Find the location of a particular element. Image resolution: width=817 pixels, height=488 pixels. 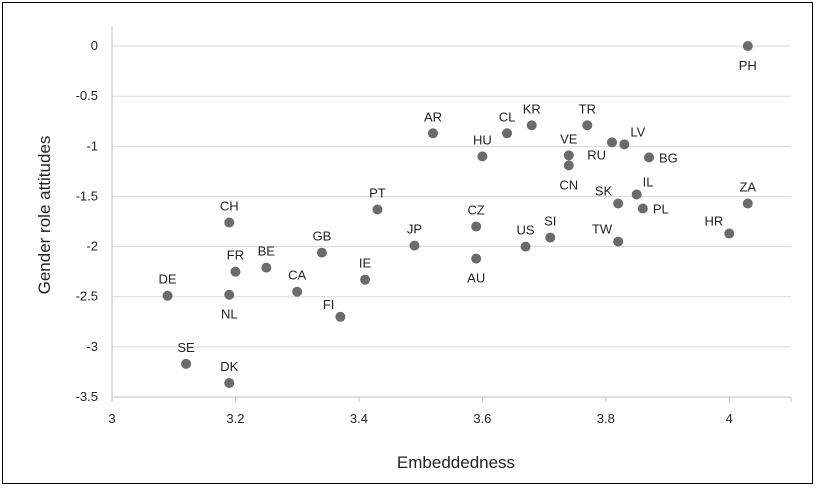

point-label: TW is located at coordinates (602, 229).